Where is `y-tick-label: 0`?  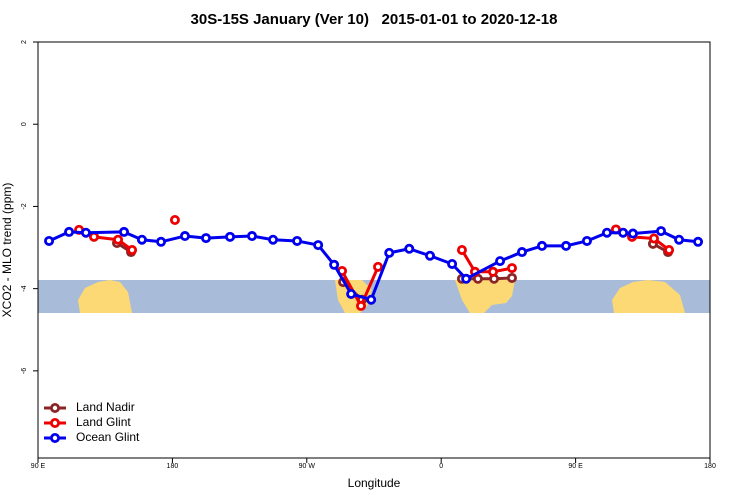
y-tick-label: 0 is located at coordinates (24, 124).